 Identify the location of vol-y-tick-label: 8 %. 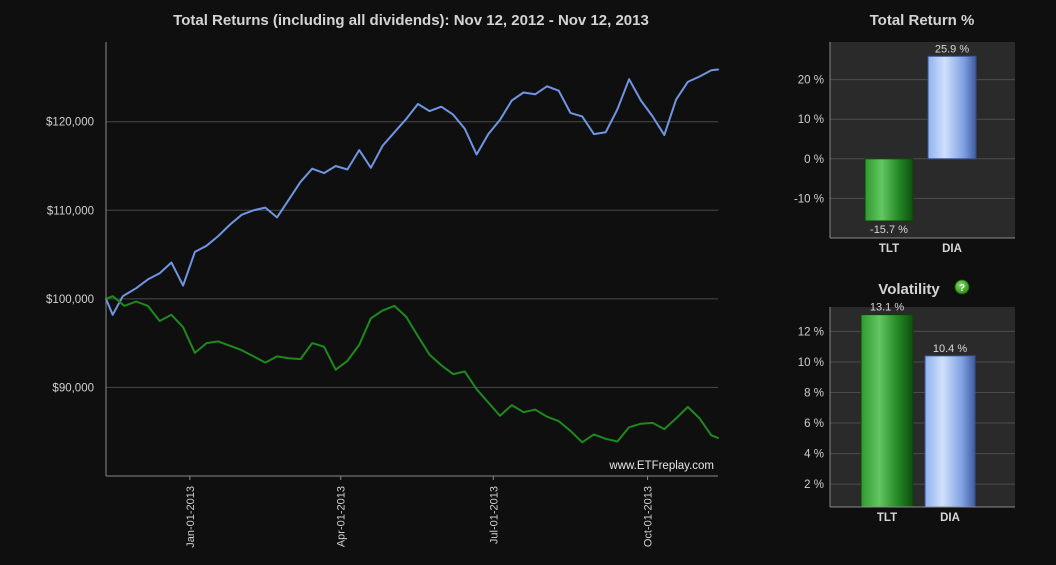
(814, 393).